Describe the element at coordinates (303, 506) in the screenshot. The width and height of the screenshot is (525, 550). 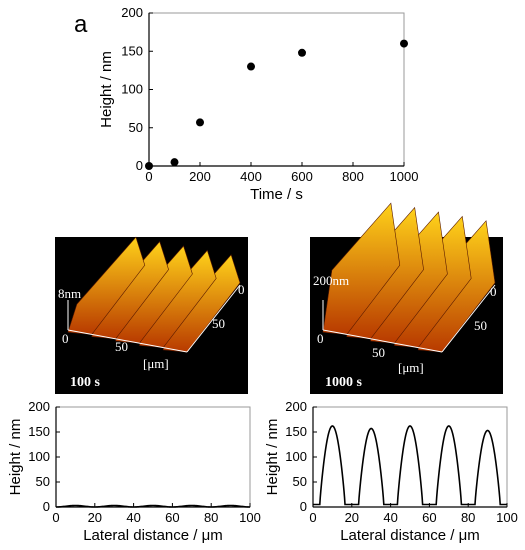
I see `chart-c-ytick-label: 0` at that location.